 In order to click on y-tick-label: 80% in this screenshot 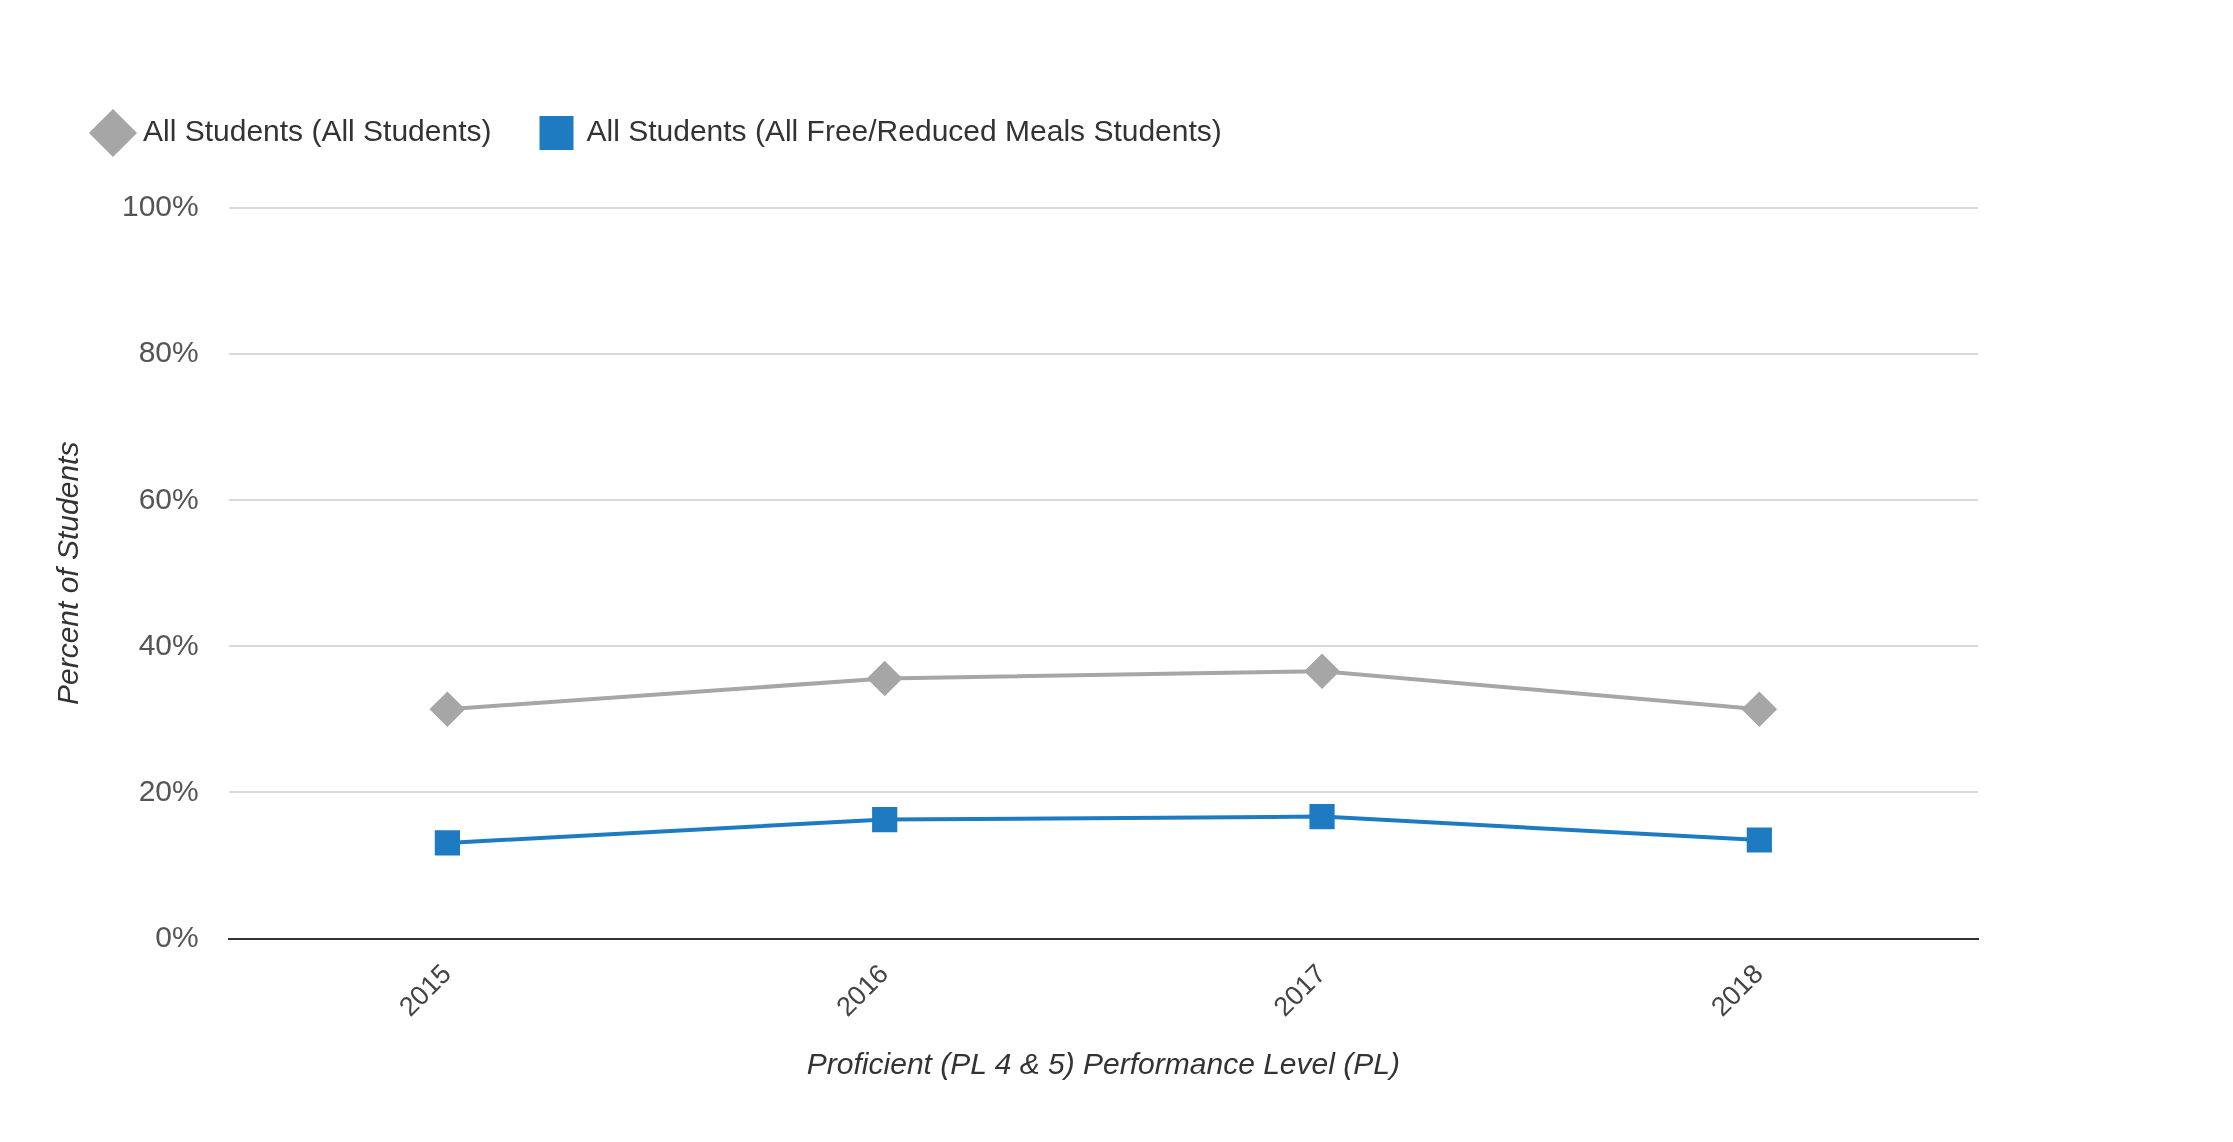, I will do `click(168, 352)`.